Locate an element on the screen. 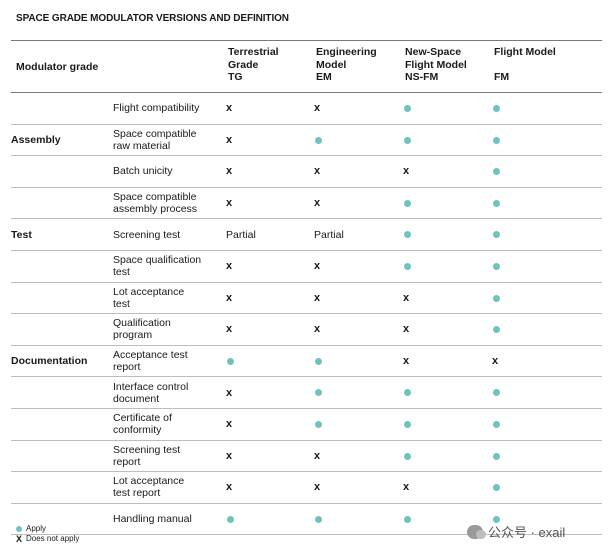 This screenshot has height=556, width=616. header-line: FM is located at coordinates (502, 77).